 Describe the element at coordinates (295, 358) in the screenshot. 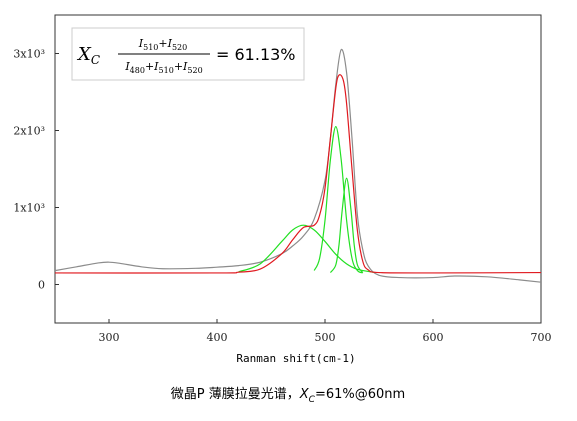

I see `x-axis-label: Ranman shift(cm-1)` at that location.